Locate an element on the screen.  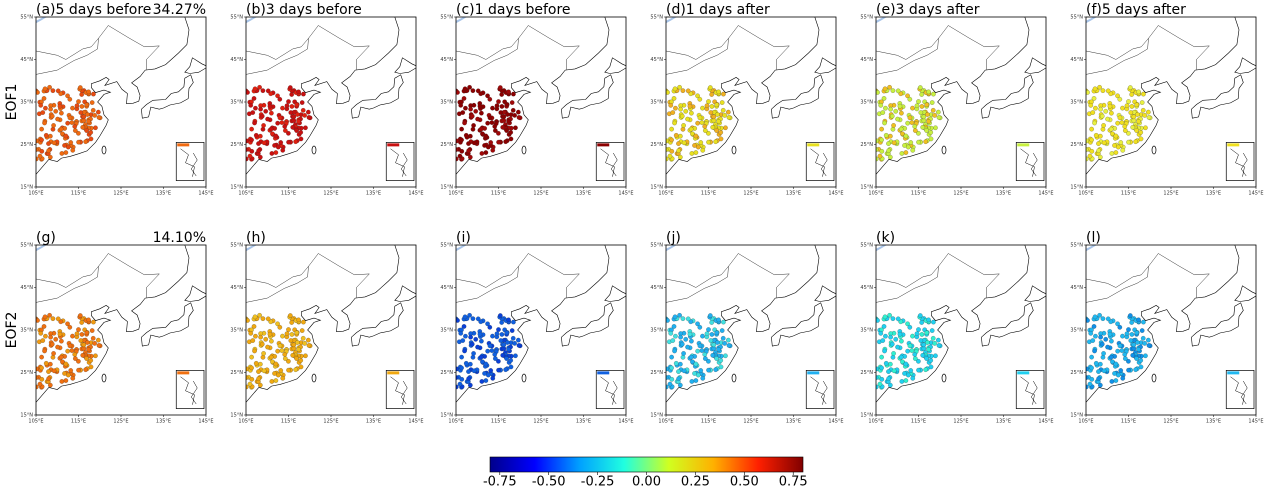
japan is located at coordinates (1217, 324).